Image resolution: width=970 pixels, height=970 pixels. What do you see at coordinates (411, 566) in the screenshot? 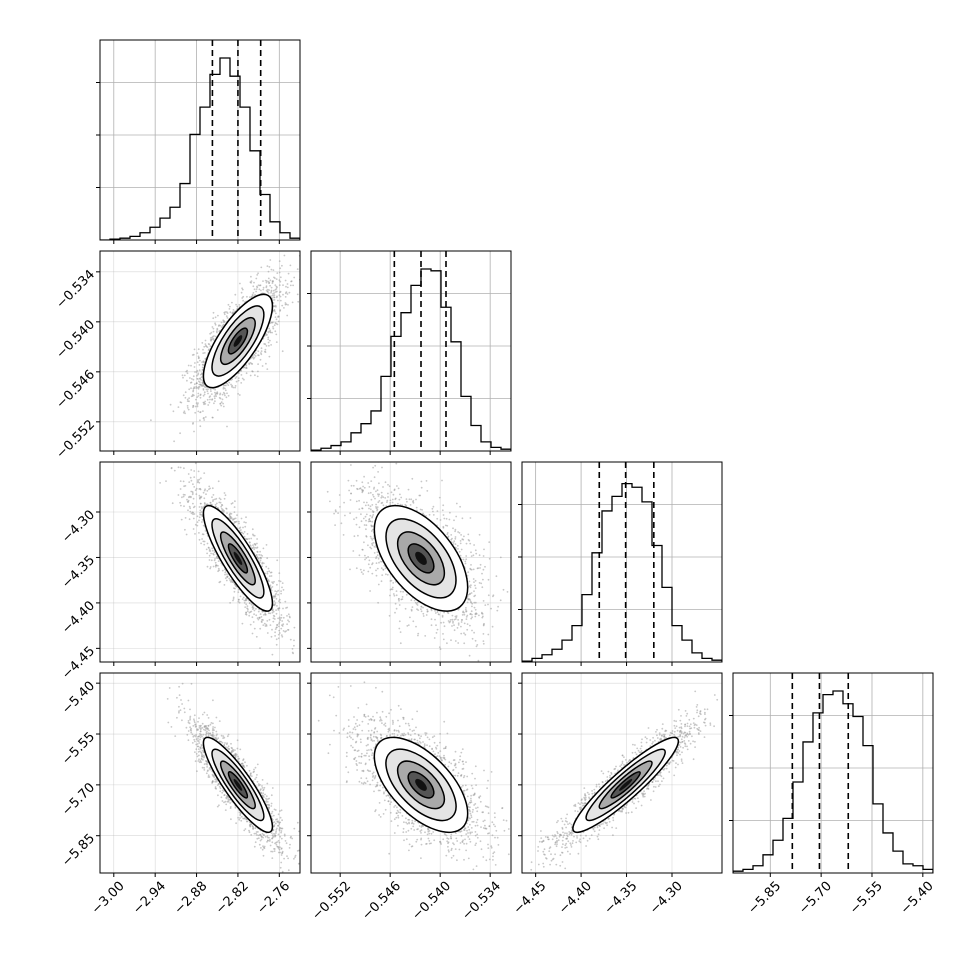
I see `panel-content` at bounding box center [411, 566].